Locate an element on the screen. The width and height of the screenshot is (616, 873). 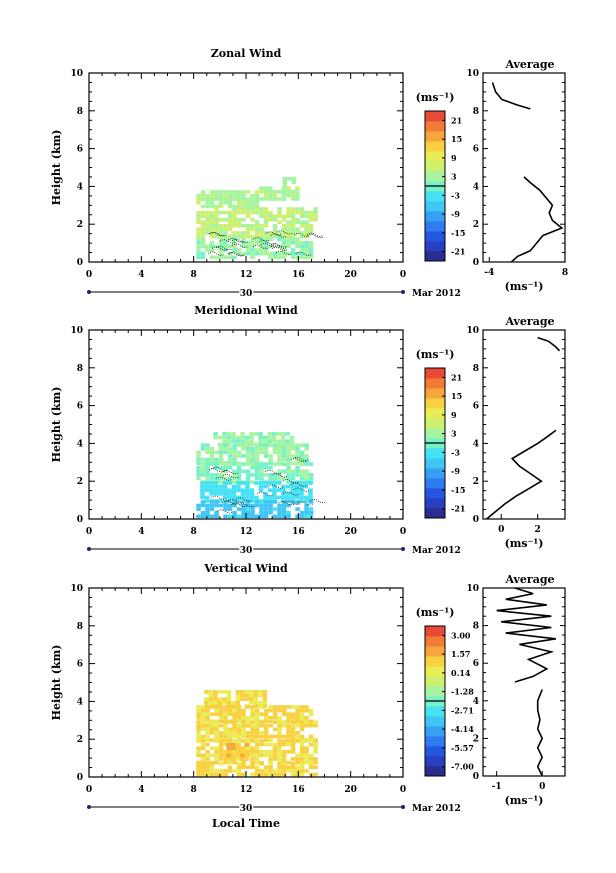
date-month: Mar 2012 is located at coordinates (436, 551).